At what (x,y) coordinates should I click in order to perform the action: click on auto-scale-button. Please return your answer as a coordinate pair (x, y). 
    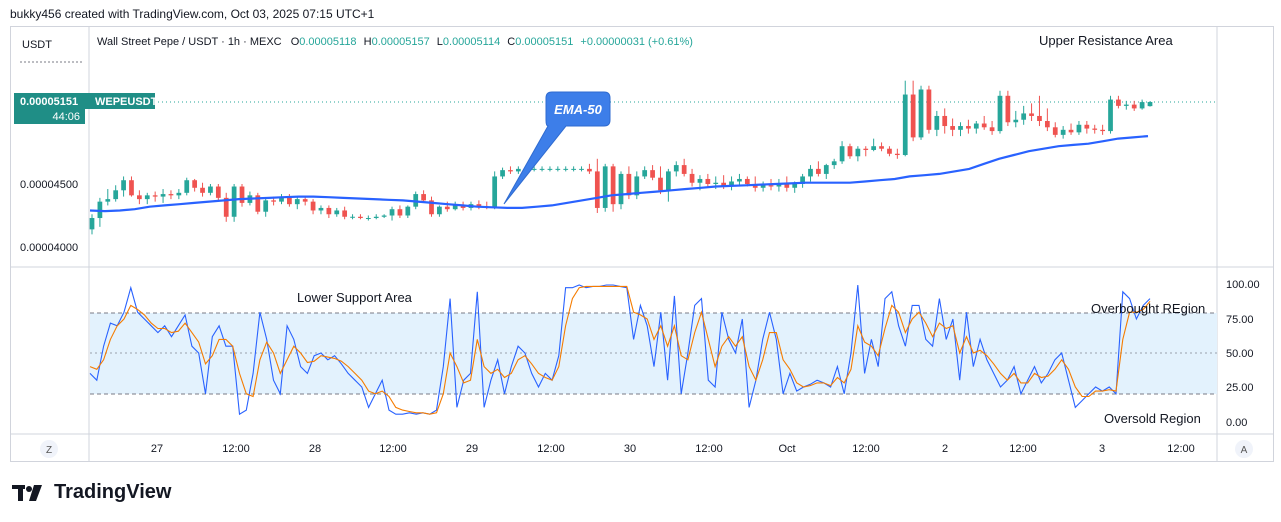
    Looking at the image, I should click on (1244, 449).